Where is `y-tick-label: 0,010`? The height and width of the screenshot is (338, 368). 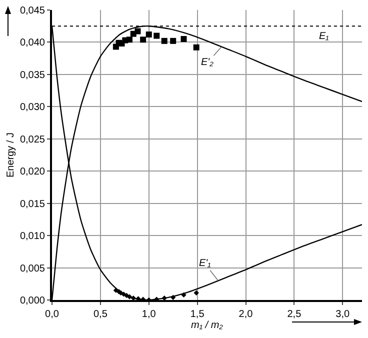
y-tick-label: 0,010 is located at coordinates (33, 236).